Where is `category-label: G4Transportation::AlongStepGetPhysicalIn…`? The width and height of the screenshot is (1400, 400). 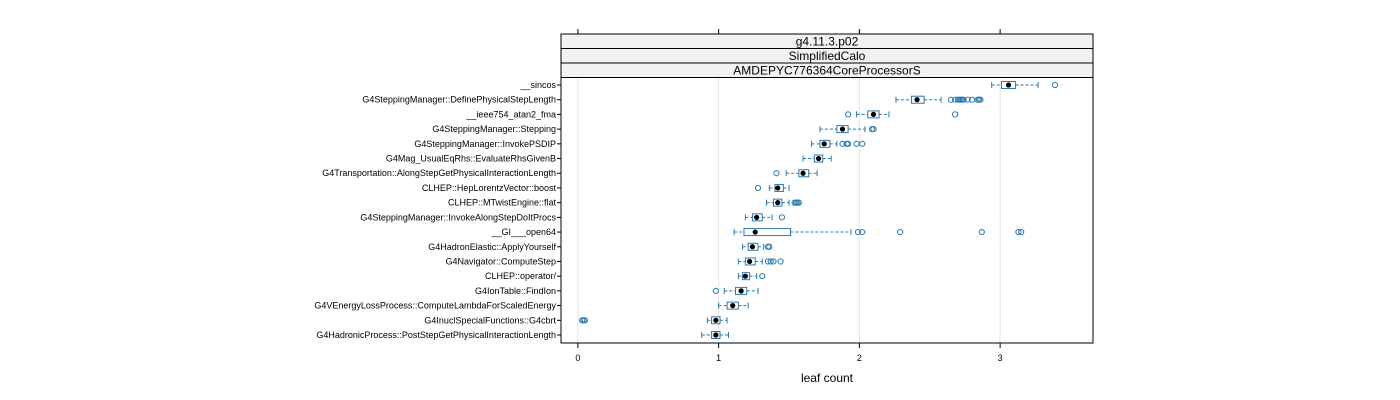
category-label: G4Transportation::AlongStepGetPhysicalIn… is located at coordinates (439, 173).